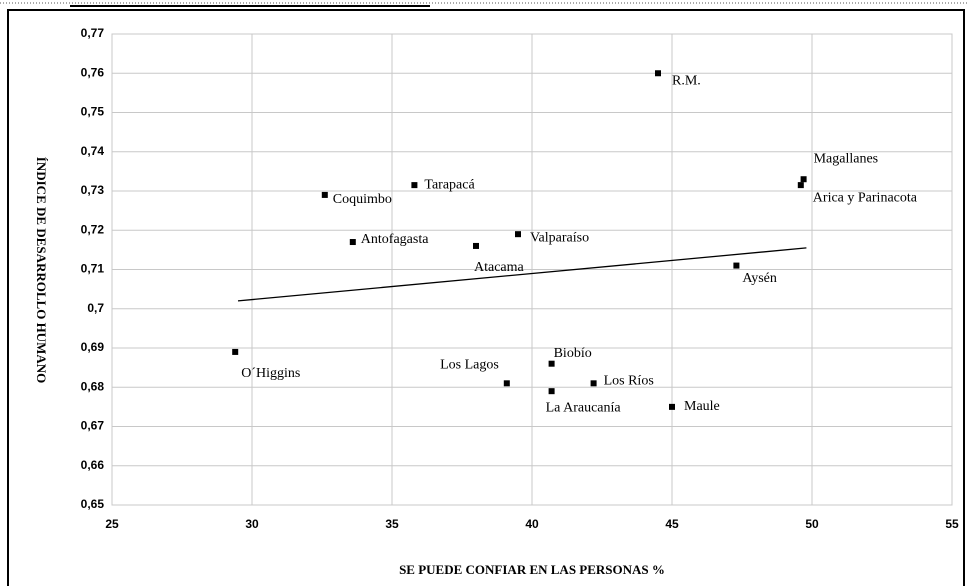 Image resolution: width=967 pixels, height=586 pixels. Describe the element at coordinates (532, 524) in the screenshot. I see `x-tick-label: 40` at that location.